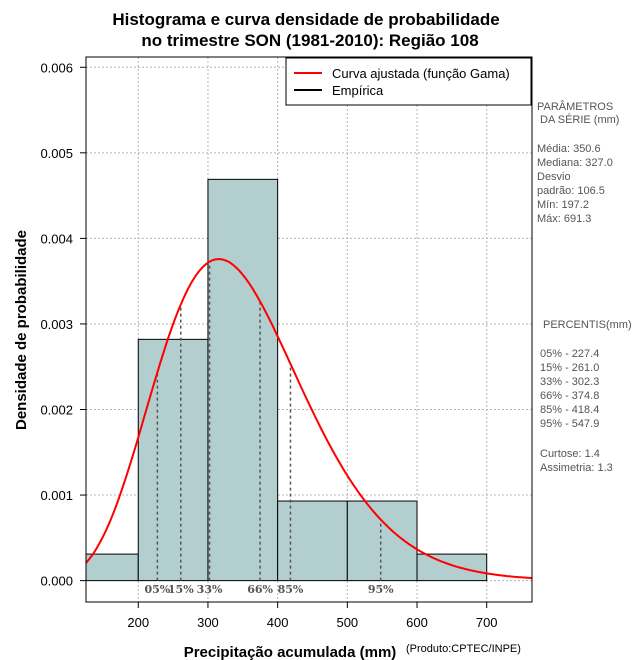 Image resolution: width=640 pixels, height=660 pixels. Describe the element at coordinates (56, 409) in the screenshot. I see `y-tick-label: 0.002` at that location.